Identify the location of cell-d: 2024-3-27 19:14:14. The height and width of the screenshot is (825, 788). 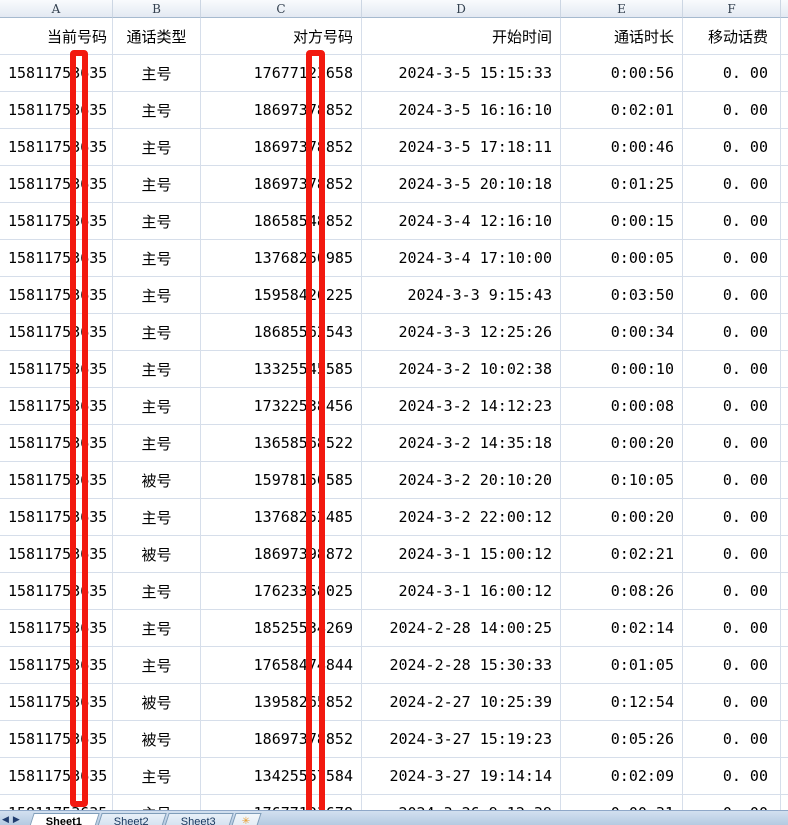
(461, 776).